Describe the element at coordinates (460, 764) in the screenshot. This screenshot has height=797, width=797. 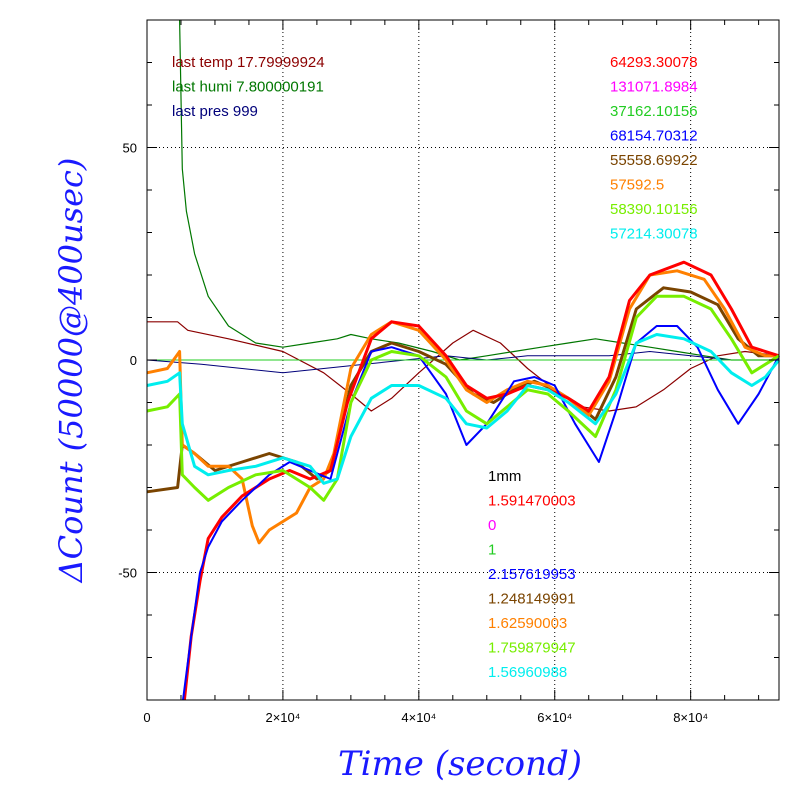
I see `x-axis-title: Time (second)` at that location.